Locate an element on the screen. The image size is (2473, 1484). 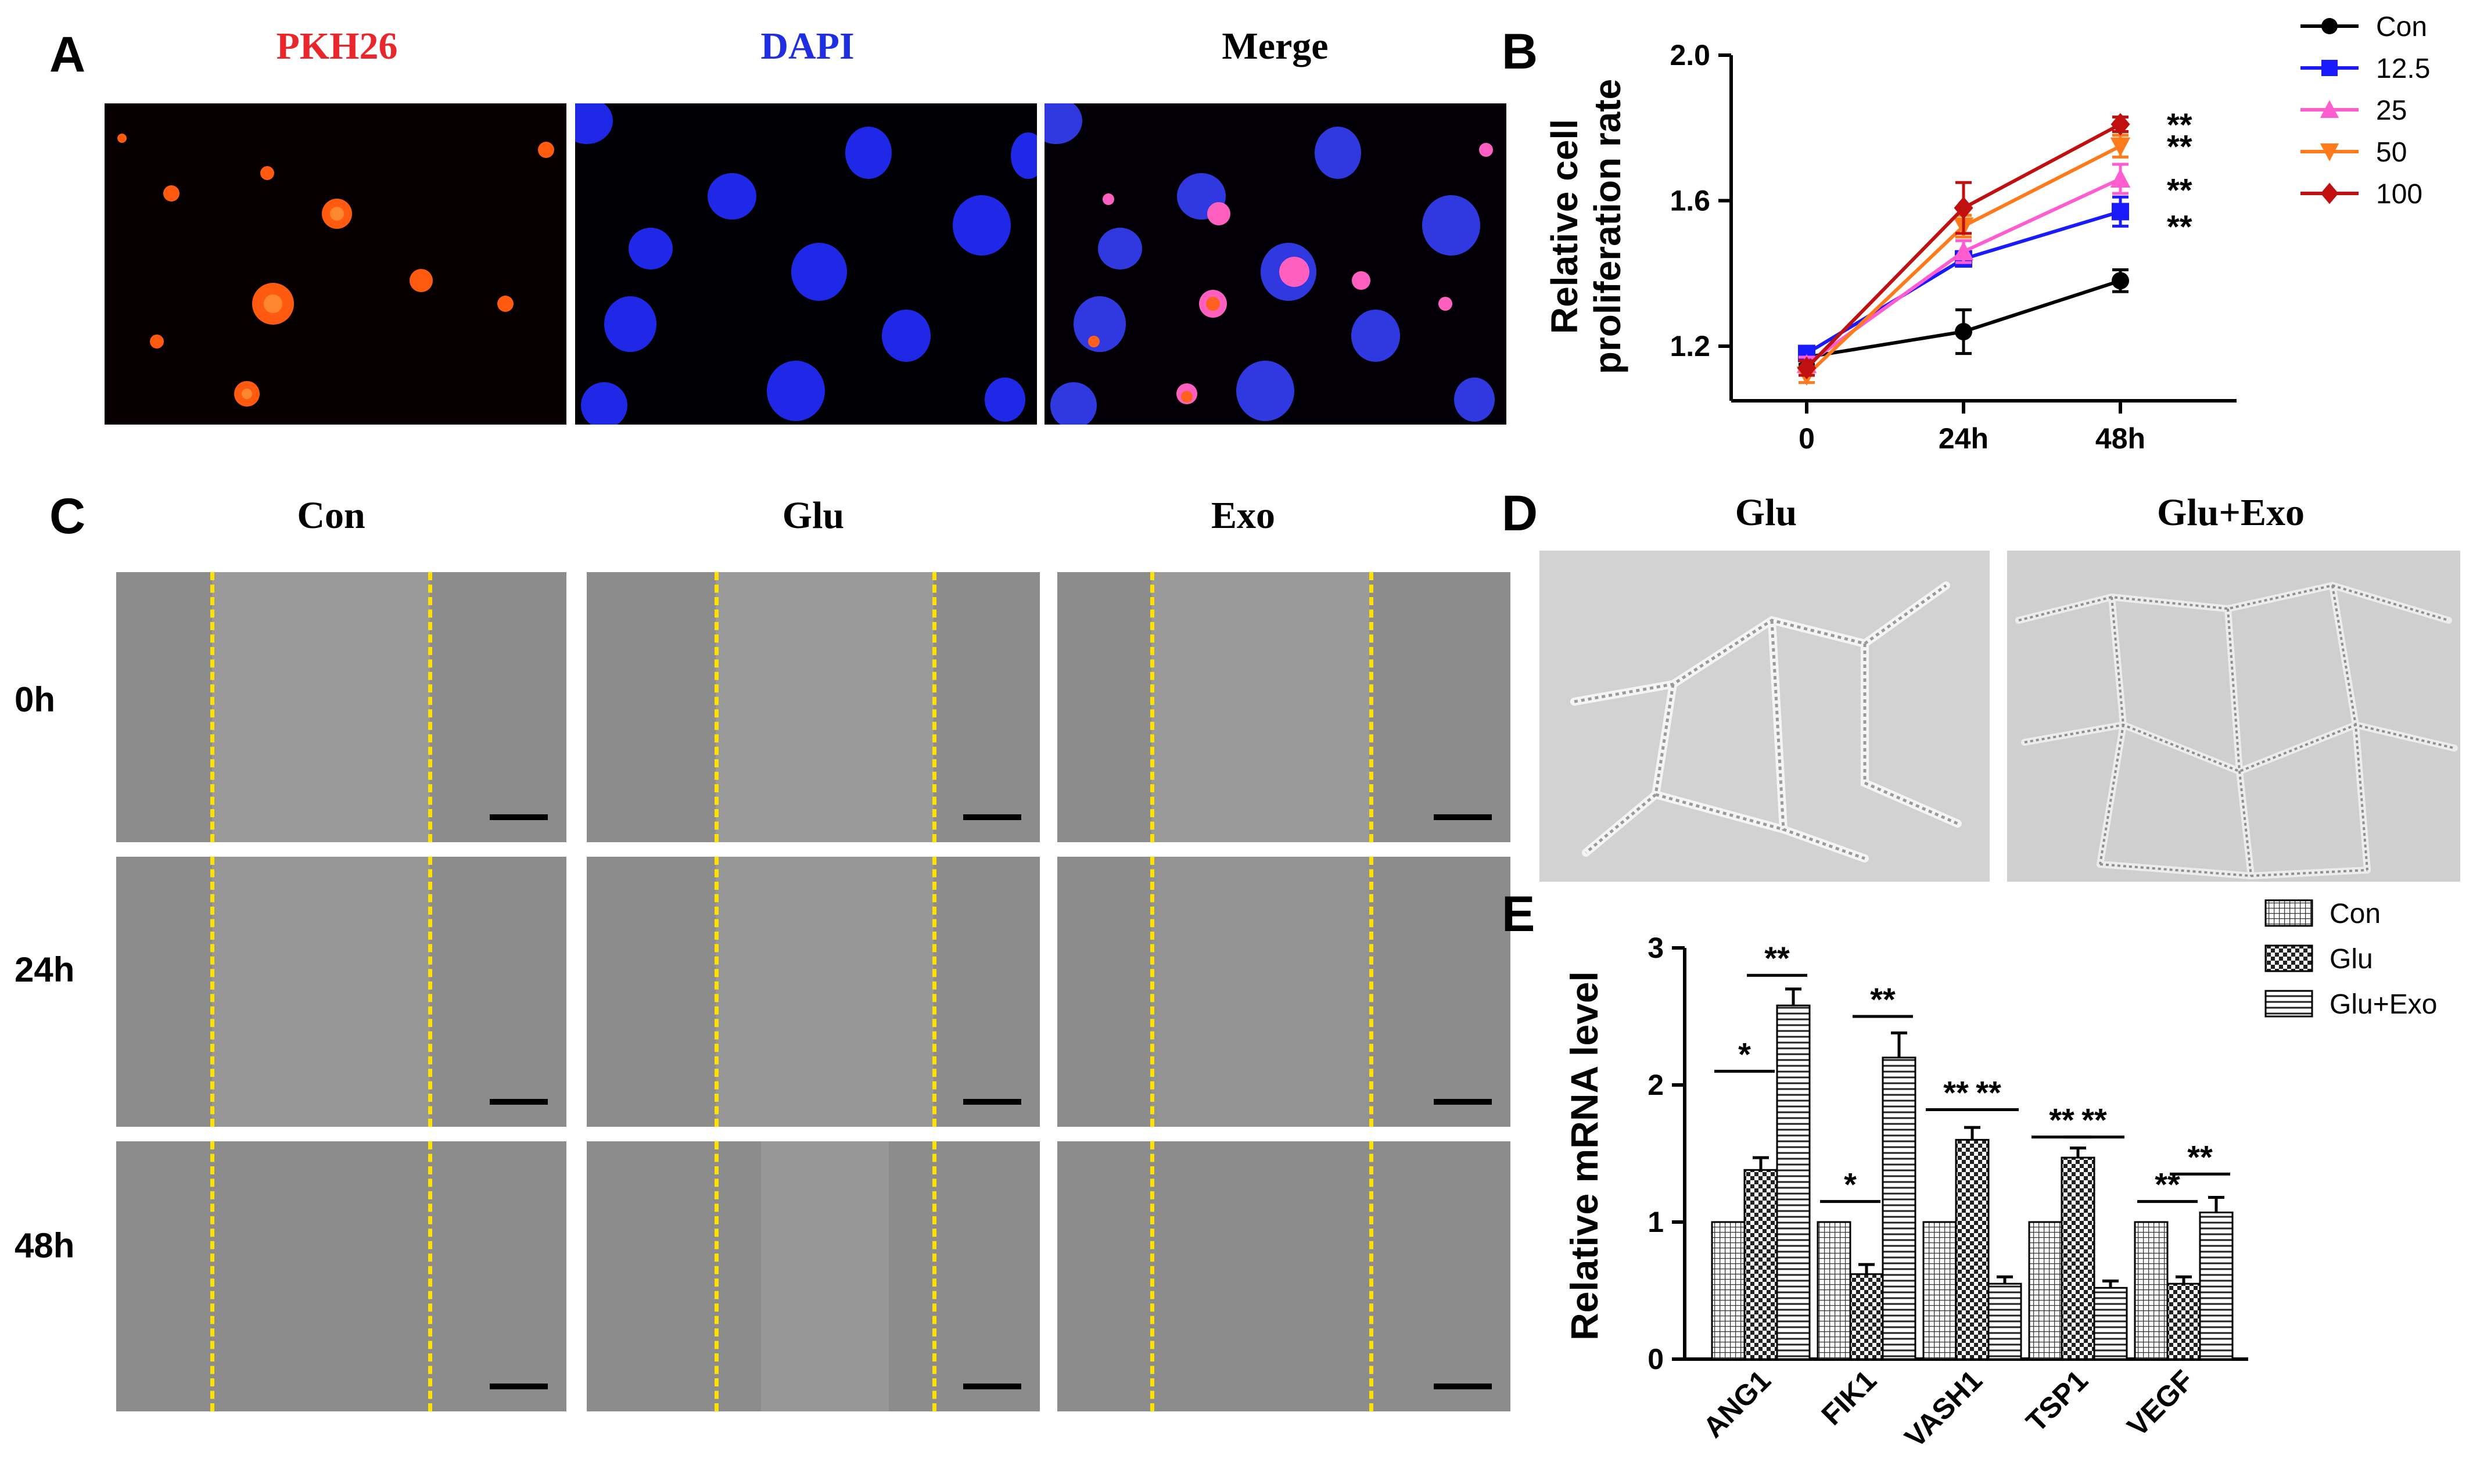
tube-network-glu is located at coordinates (1766, 722).